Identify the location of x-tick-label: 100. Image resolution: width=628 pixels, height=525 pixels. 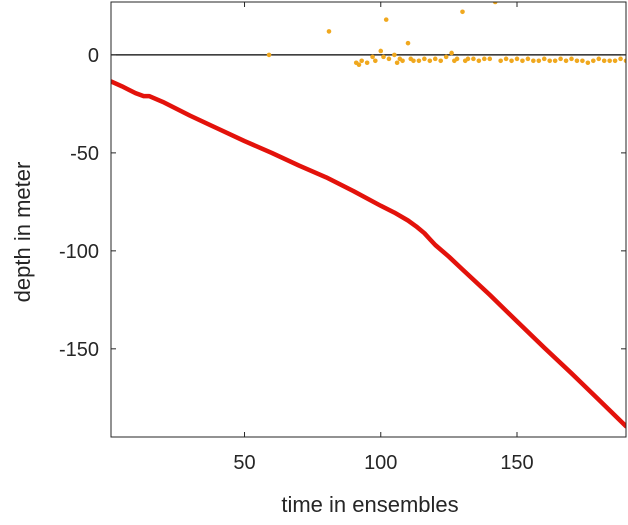
(380, 463).